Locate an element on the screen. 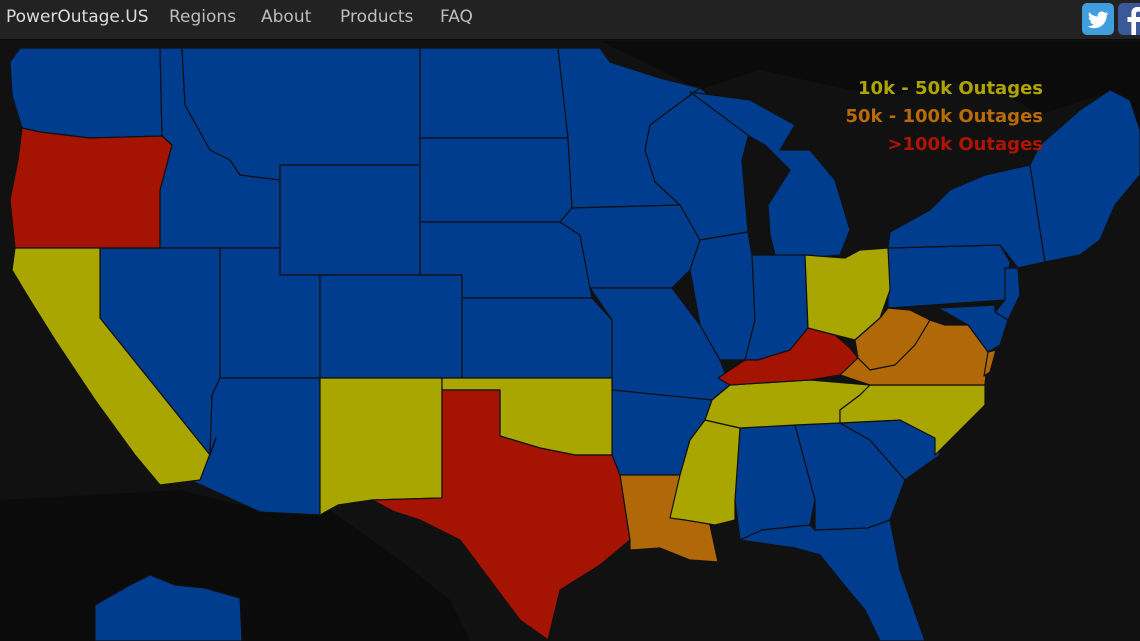  state-texas is located at coordinates (501, 515).